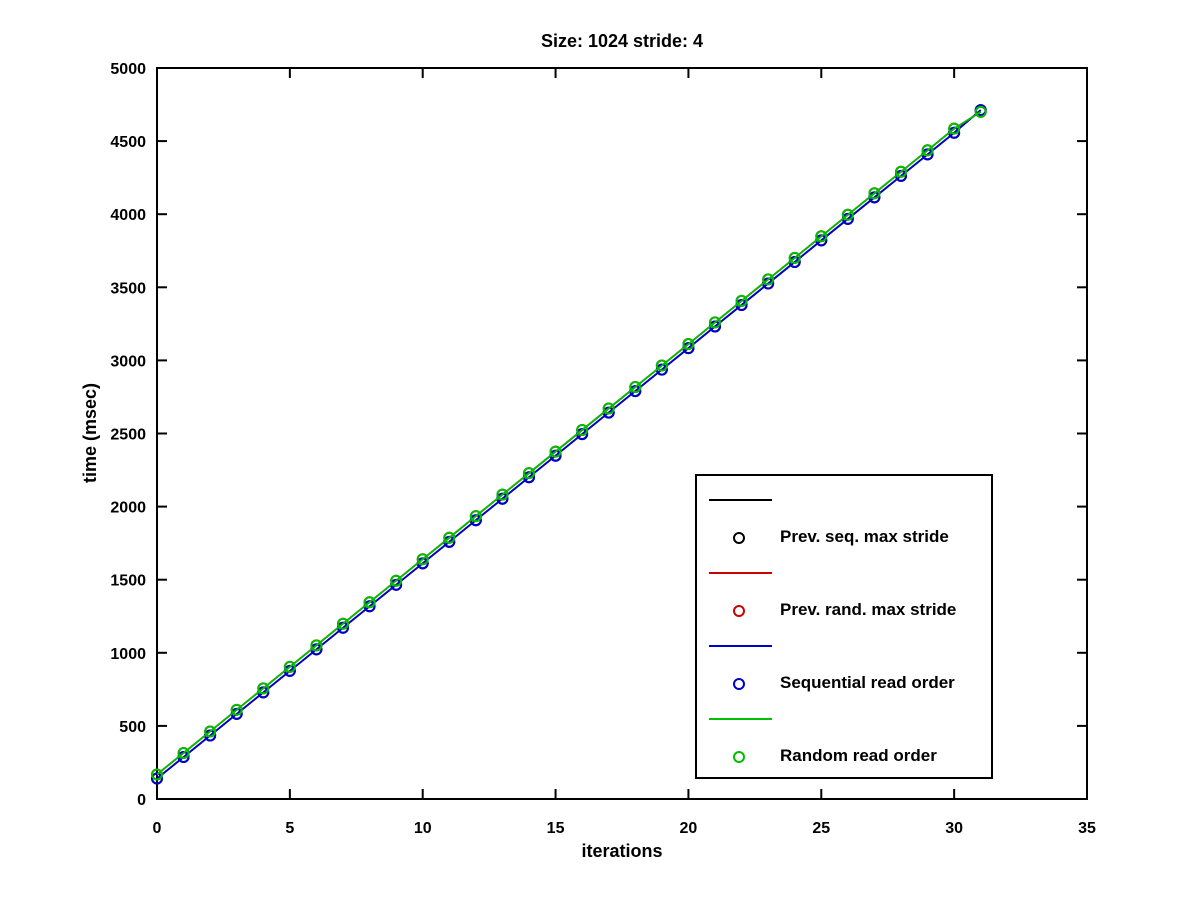 This screenshot has width=1201, height=900. Describe the element at coordinates (128, 361) in the screenshot. I see `y-tick-label: 3000` at that location.